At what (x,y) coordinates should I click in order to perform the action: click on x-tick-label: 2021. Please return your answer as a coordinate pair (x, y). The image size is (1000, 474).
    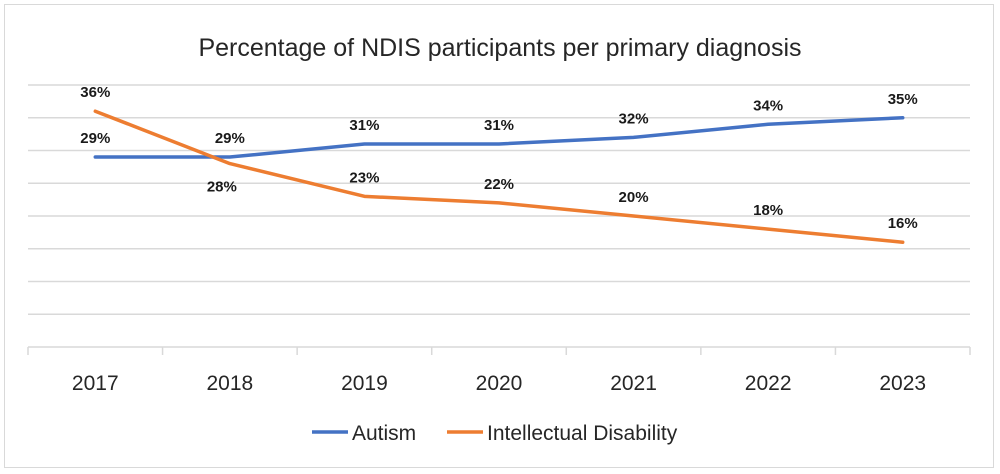
    Looking at the image, I should click on (633, 383).